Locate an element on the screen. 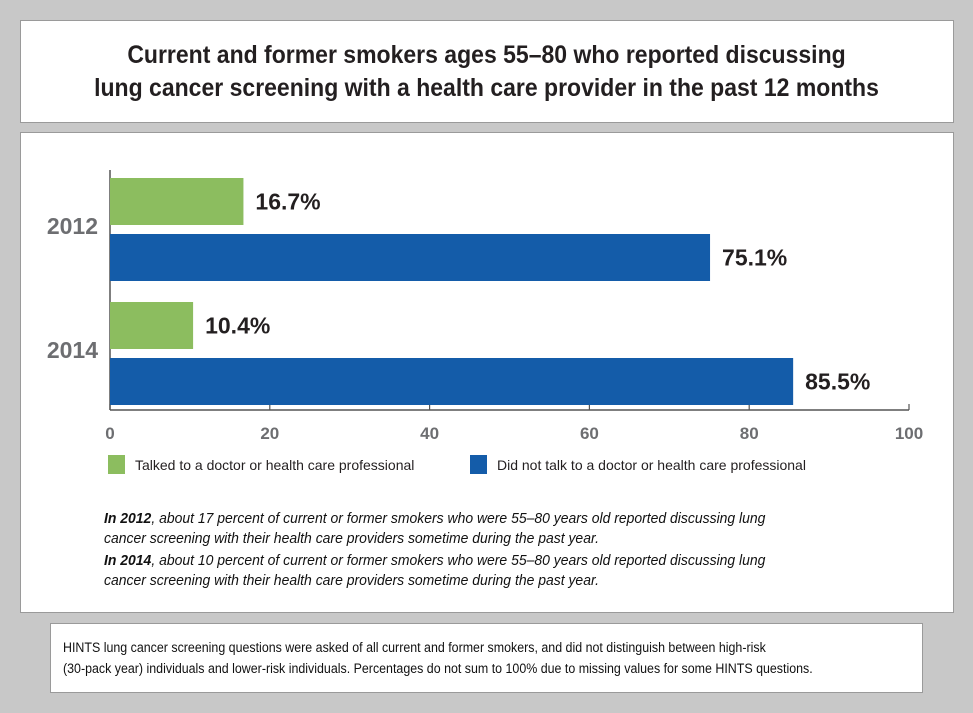  bar-2012-did-not-talk is located at coordinates (410, 257).